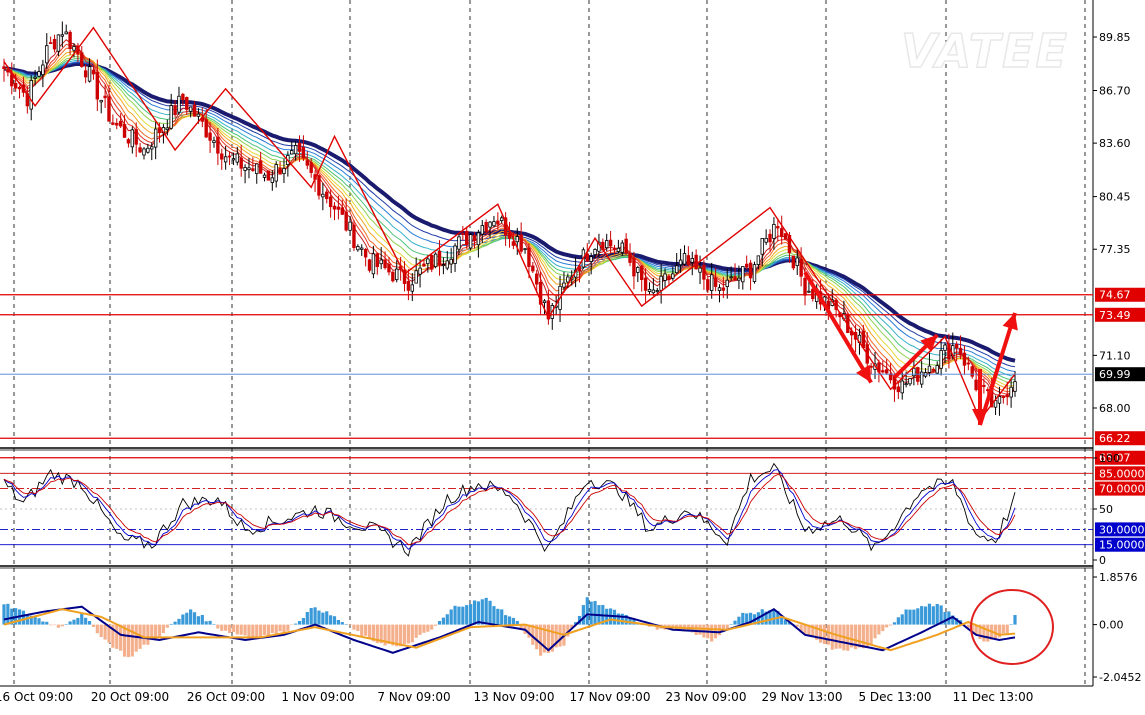  Describe the element at coordinates (226, 697) in the screenshot. I see `x-tick-label: 26 Oct 09:00` at that location.